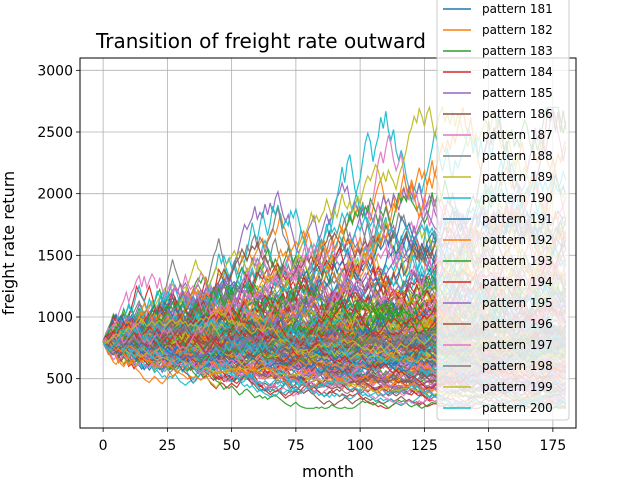 Image resolution: width=640 pixels, height=480 pixels. What do you see at coordinates (103, 446) in the screenshot?
I see `x-tick-label: 0` at bounding box center [103, 446].